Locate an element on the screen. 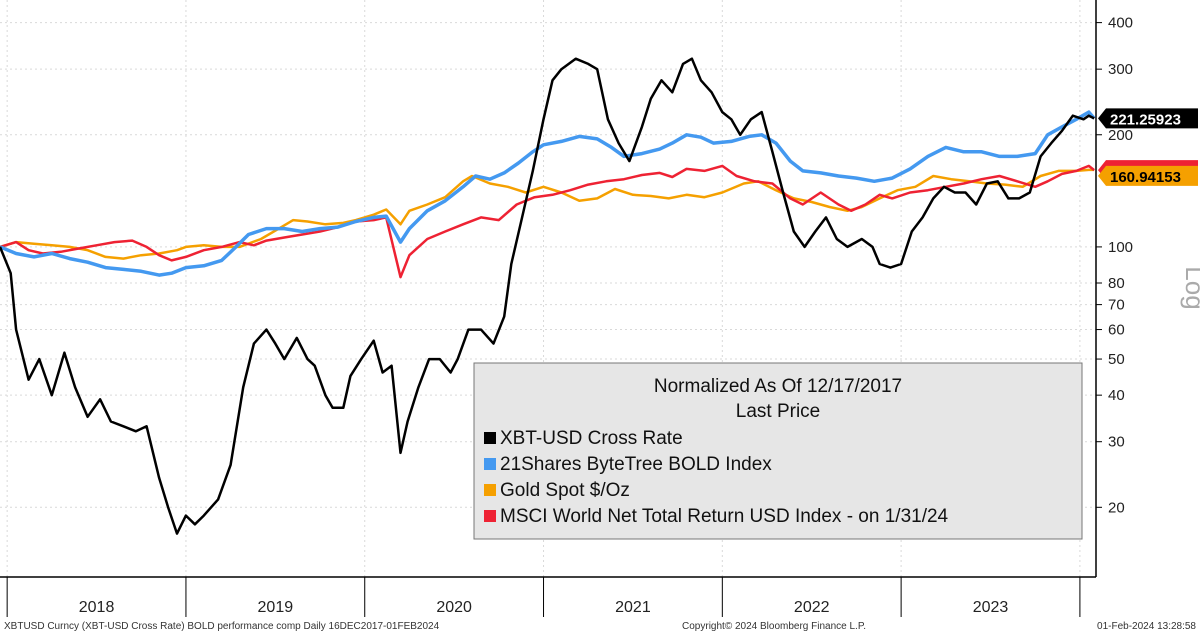 Image resolution: width=1200 pixels, height=633 pixels. legend-item-label: XBT-USD Cross Rate is located at coordinates (591, 438).